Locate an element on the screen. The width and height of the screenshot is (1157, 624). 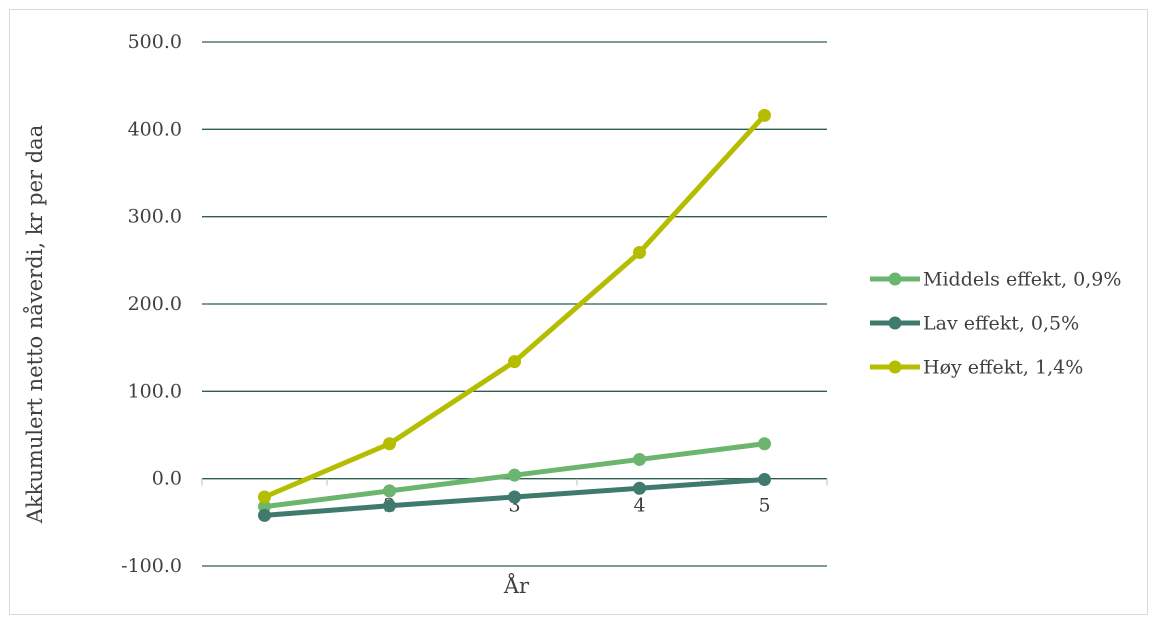
y-tick-label: 300.0 is located at coordinates (155, 217).